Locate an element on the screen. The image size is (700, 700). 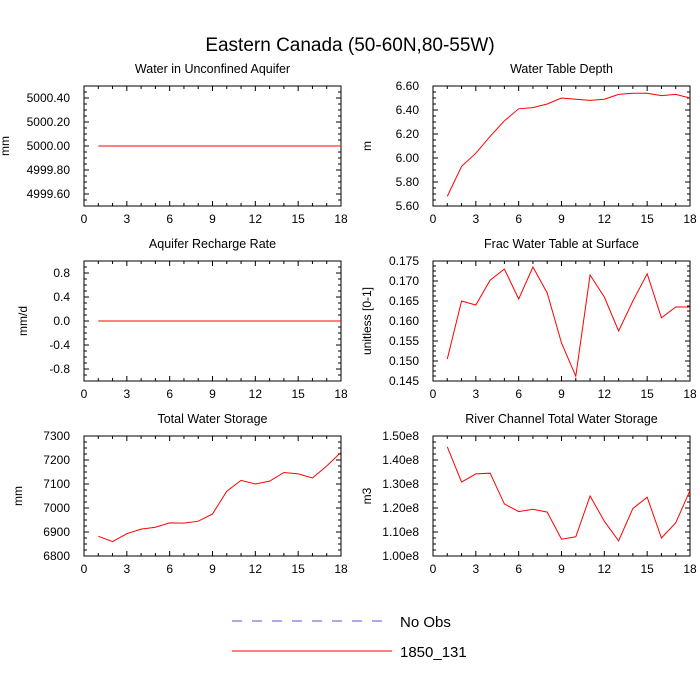
y-tick-label: 0.0 is located at coordinates (61, 321).